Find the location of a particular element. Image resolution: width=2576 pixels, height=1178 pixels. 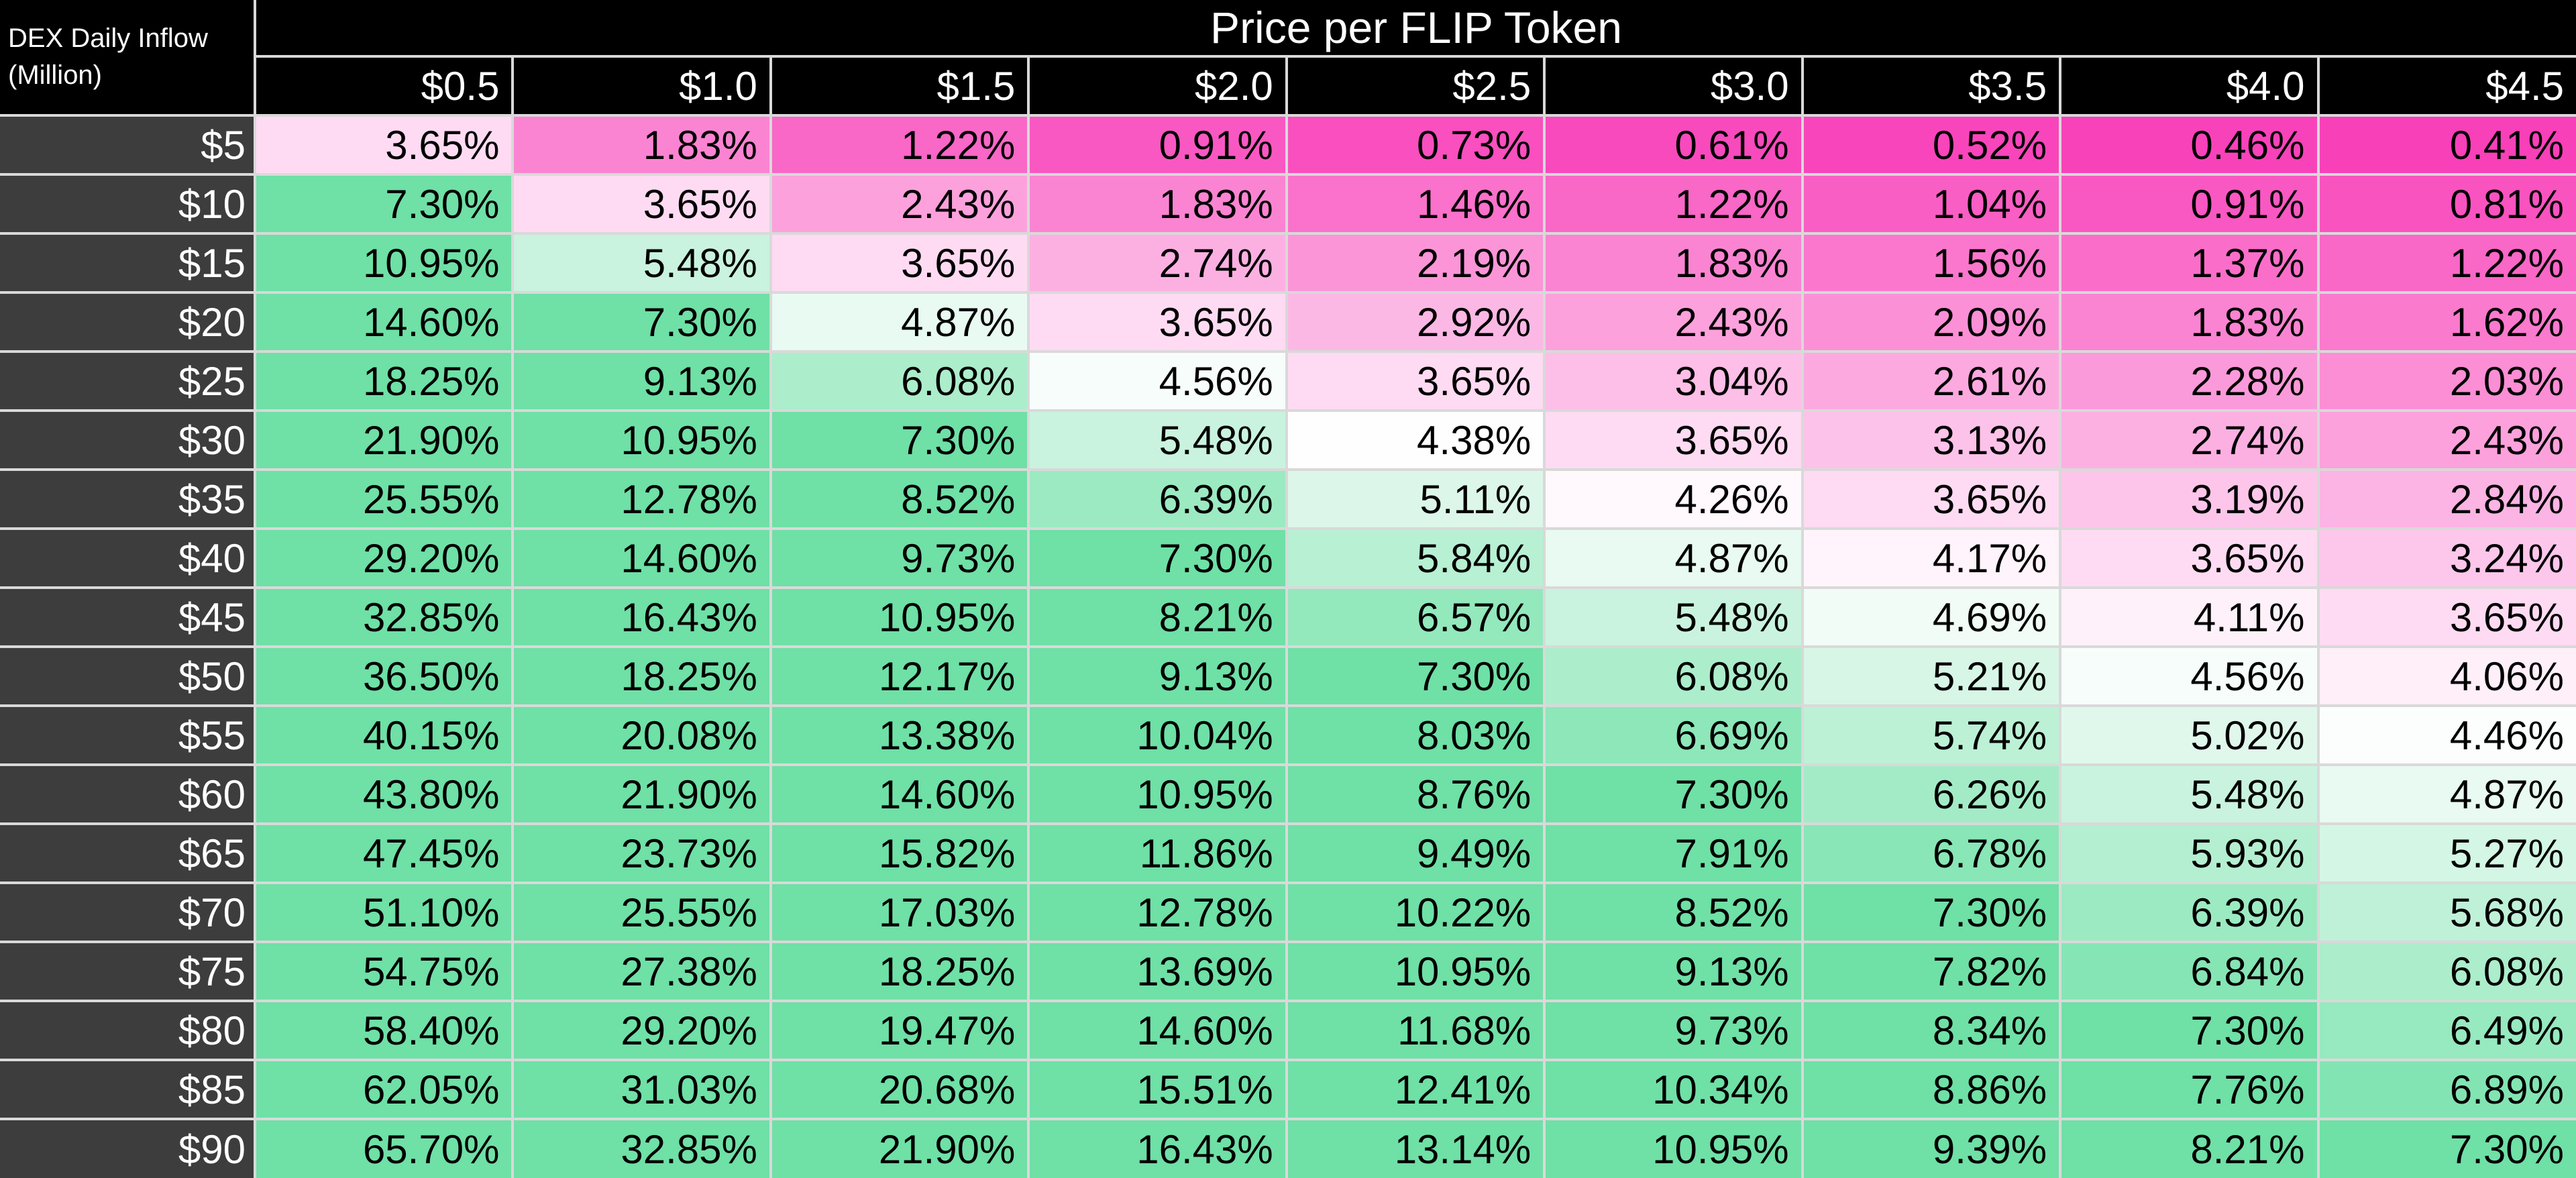

heatmap-cell: 11.68% is located at coordinates (1415, 1031).